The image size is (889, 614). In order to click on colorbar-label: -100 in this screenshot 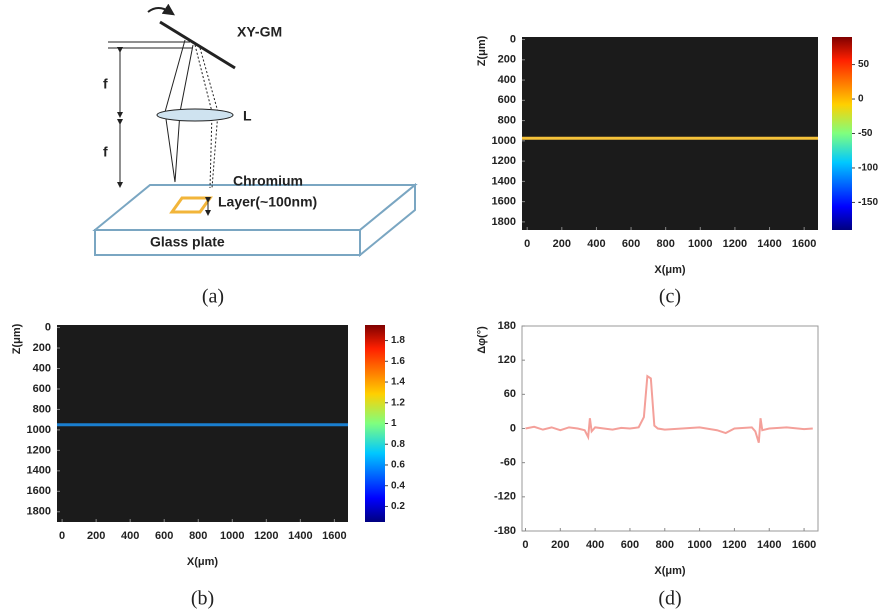, I will do `click(868, 168)`.